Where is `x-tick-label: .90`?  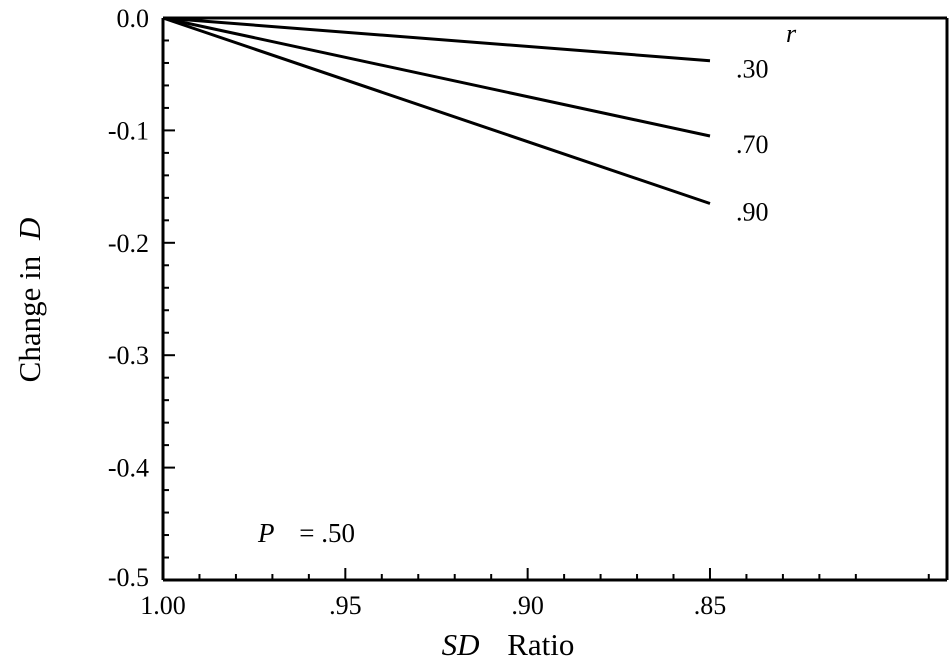 x-tick-label: .90 is located at coordinates (527, 605).